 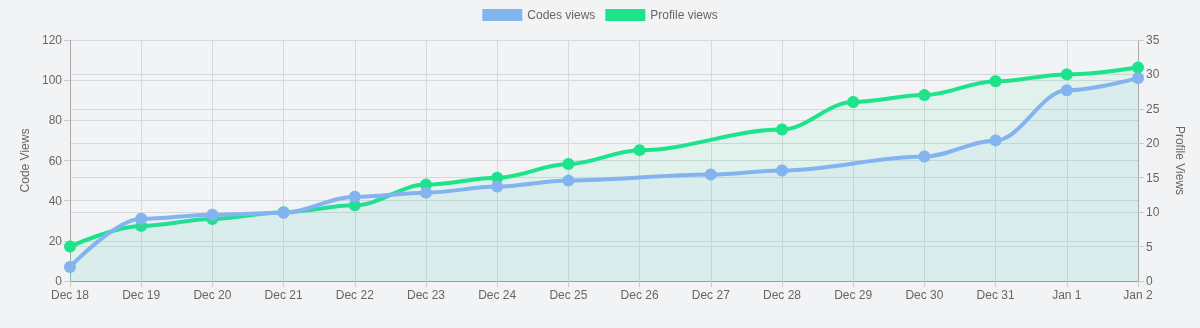 I want to click on y2-tick-label: 0, so click(x=1149, y=281).